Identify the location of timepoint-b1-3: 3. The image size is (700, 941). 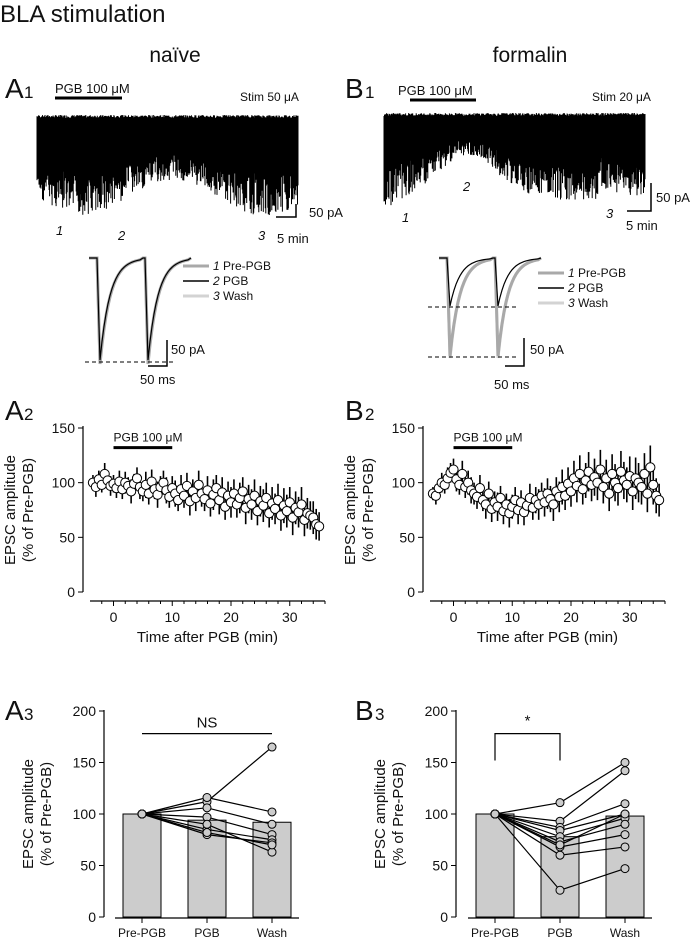
(610, 213).